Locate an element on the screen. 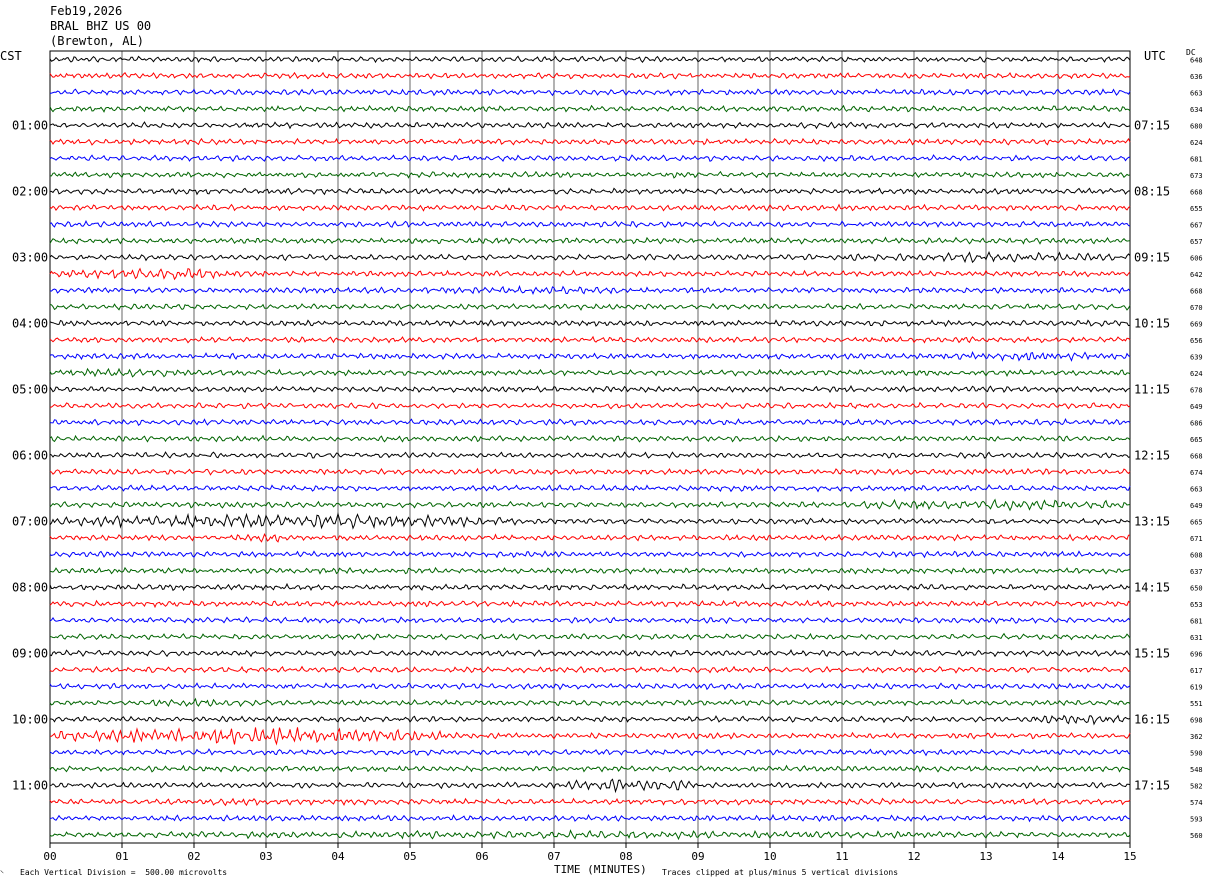  dc-offset-label: 656 is located at coordinates (1196, 341).